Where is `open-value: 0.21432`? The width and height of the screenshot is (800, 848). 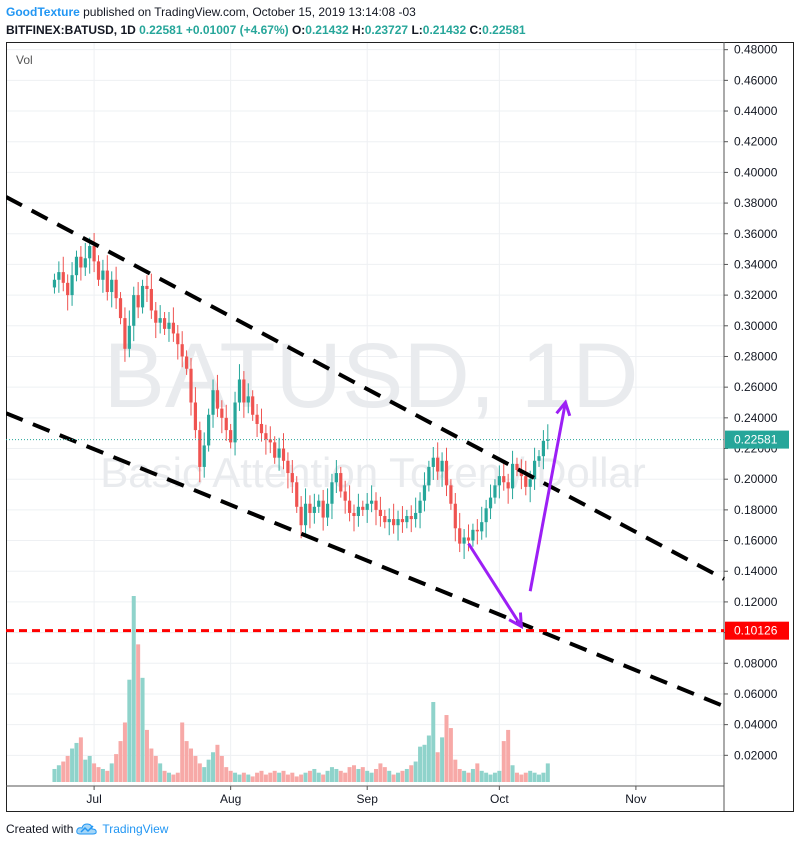 open-value: 0.21432 is located at coordinates (327, 30).